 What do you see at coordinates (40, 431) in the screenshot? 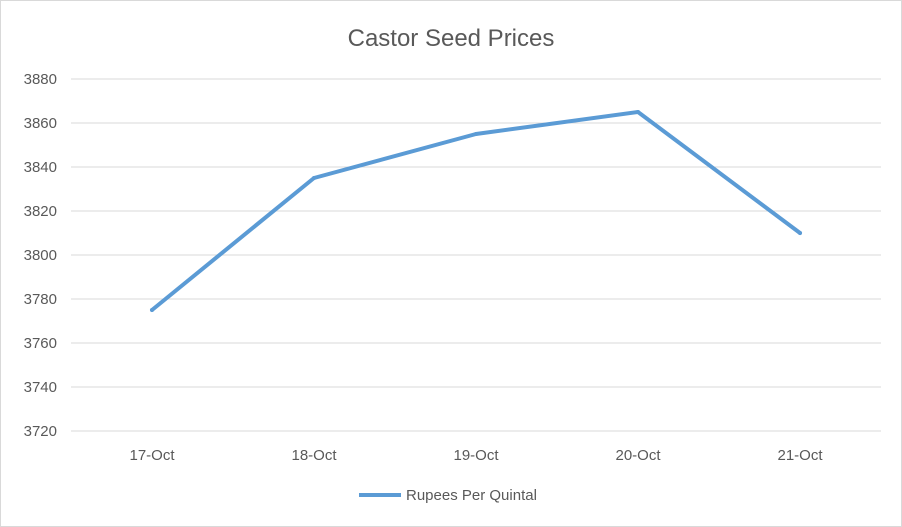
I see `y-tick-label: 3720` at bounding box center [40, 431].